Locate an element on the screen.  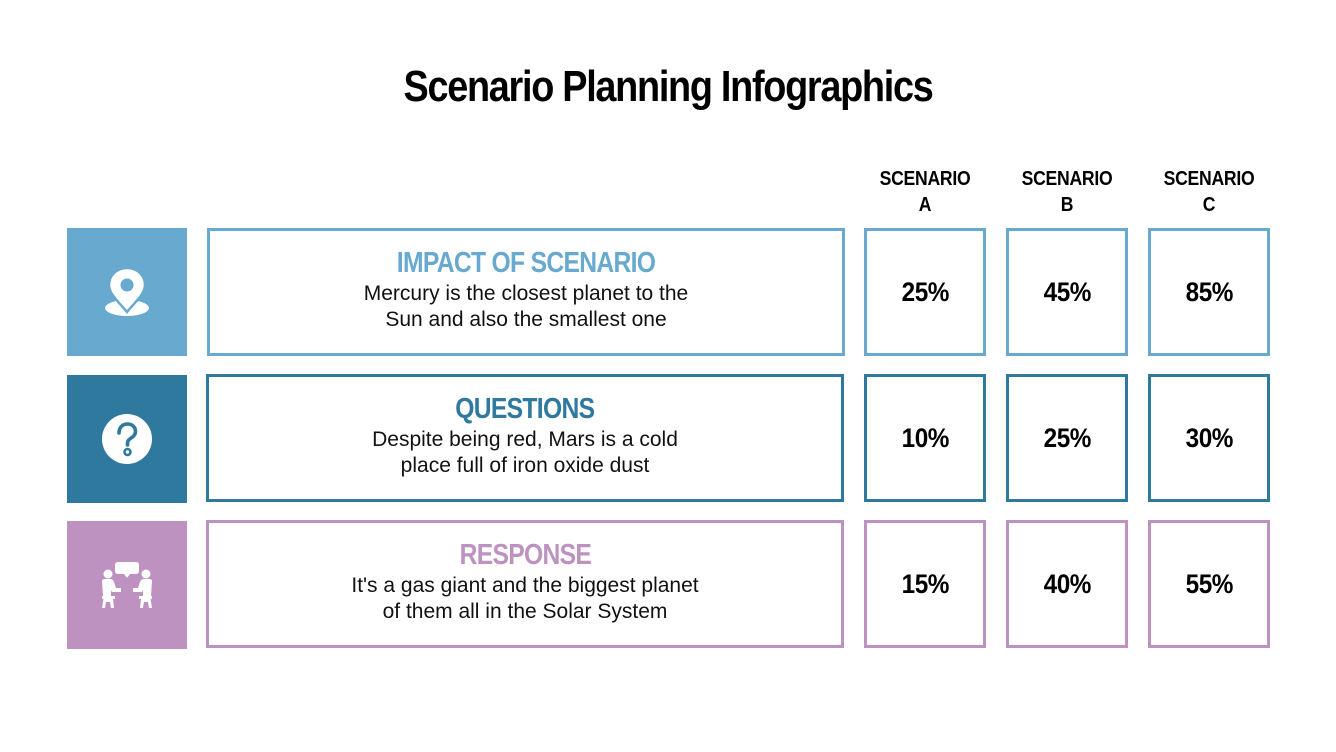
row-text-line2: of them all in the Solar System is located at coordinates (525, 611).